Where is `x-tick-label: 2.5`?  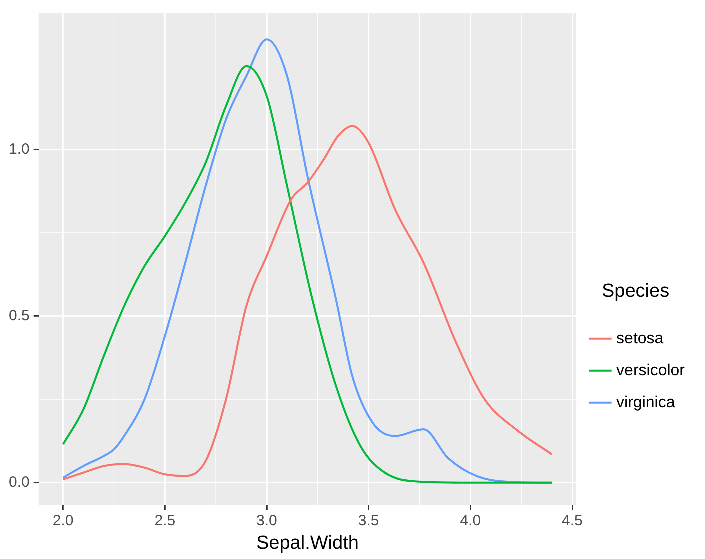 x-tick-label: 2.5 is located at coordinates (165, 521).